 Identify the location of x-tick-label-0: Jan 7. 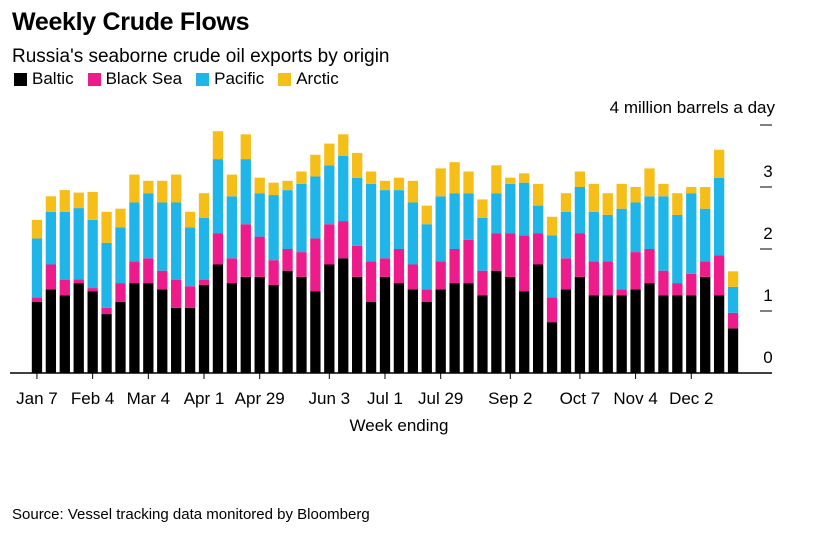
(37, 398).